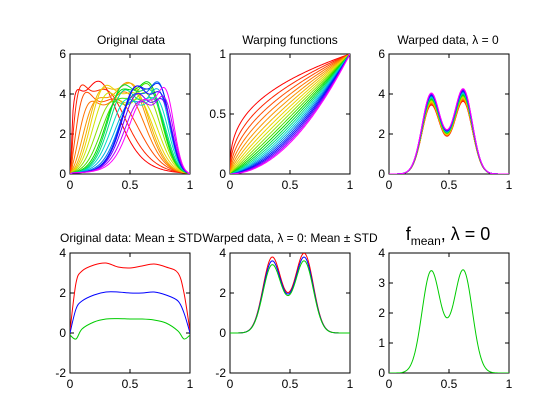 This screenshot has width=560, height=420. What do you see at coordinates (466, 234) in the screenshot?
I see `title-fmean-rest: , λ = 0` at bounding box center [466, 234].